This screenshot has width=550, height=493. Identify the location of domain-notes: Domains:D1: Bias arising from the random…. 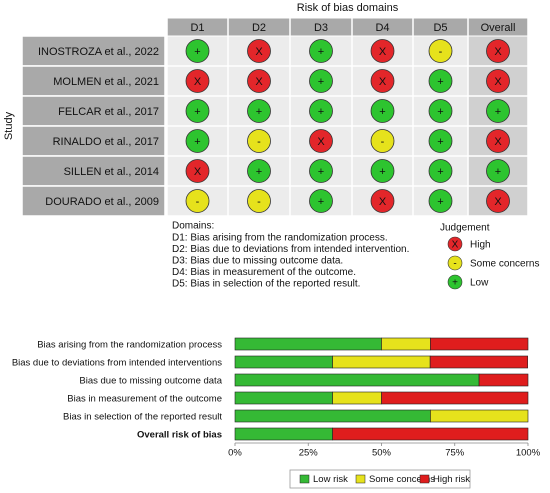
(355, 255).